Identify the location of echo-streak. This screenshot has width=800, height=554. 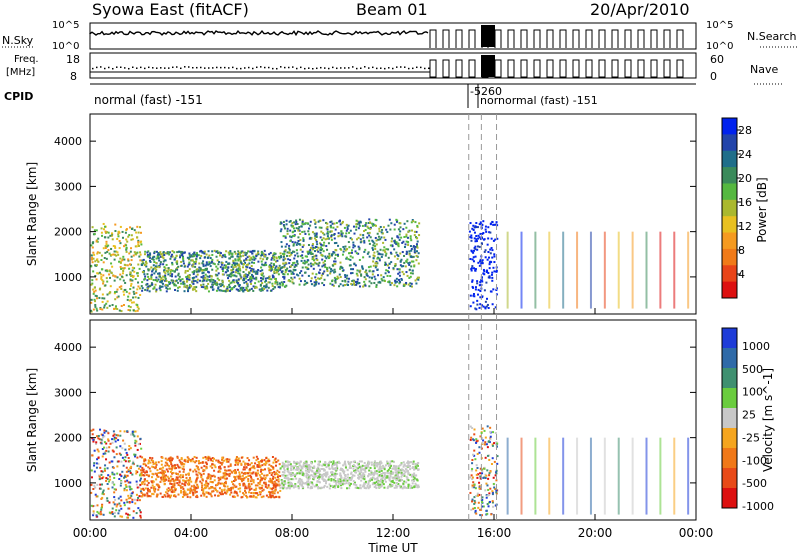
(688, 270).